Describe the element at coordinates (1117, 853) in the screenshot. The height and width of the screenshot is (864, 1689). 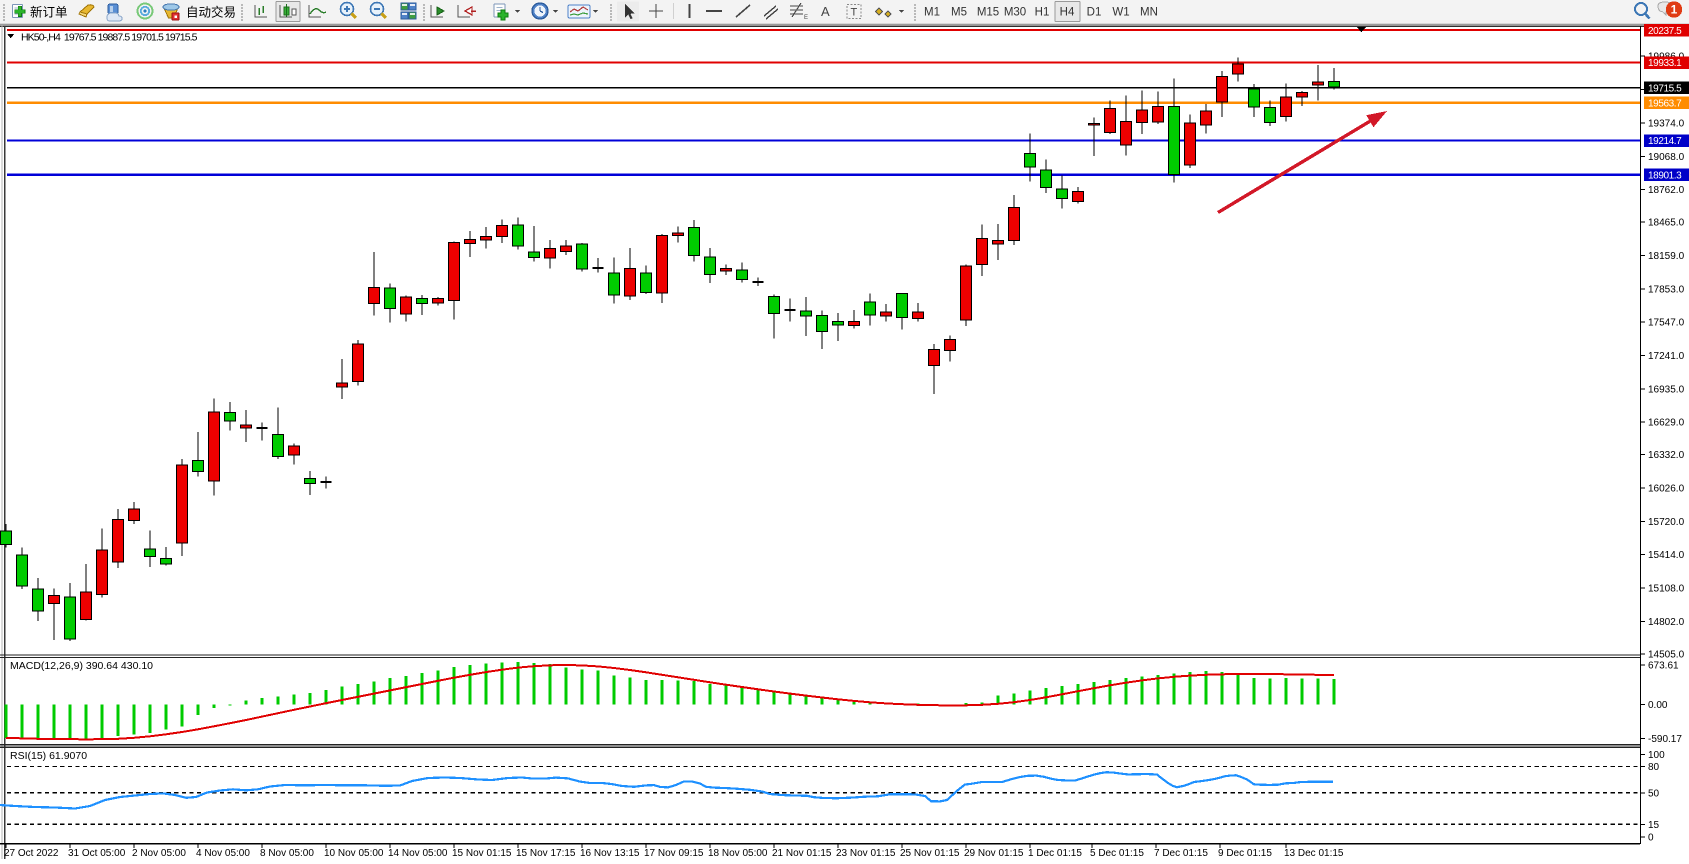
I see `svg-text: 5 Dec 01:15` at that location.